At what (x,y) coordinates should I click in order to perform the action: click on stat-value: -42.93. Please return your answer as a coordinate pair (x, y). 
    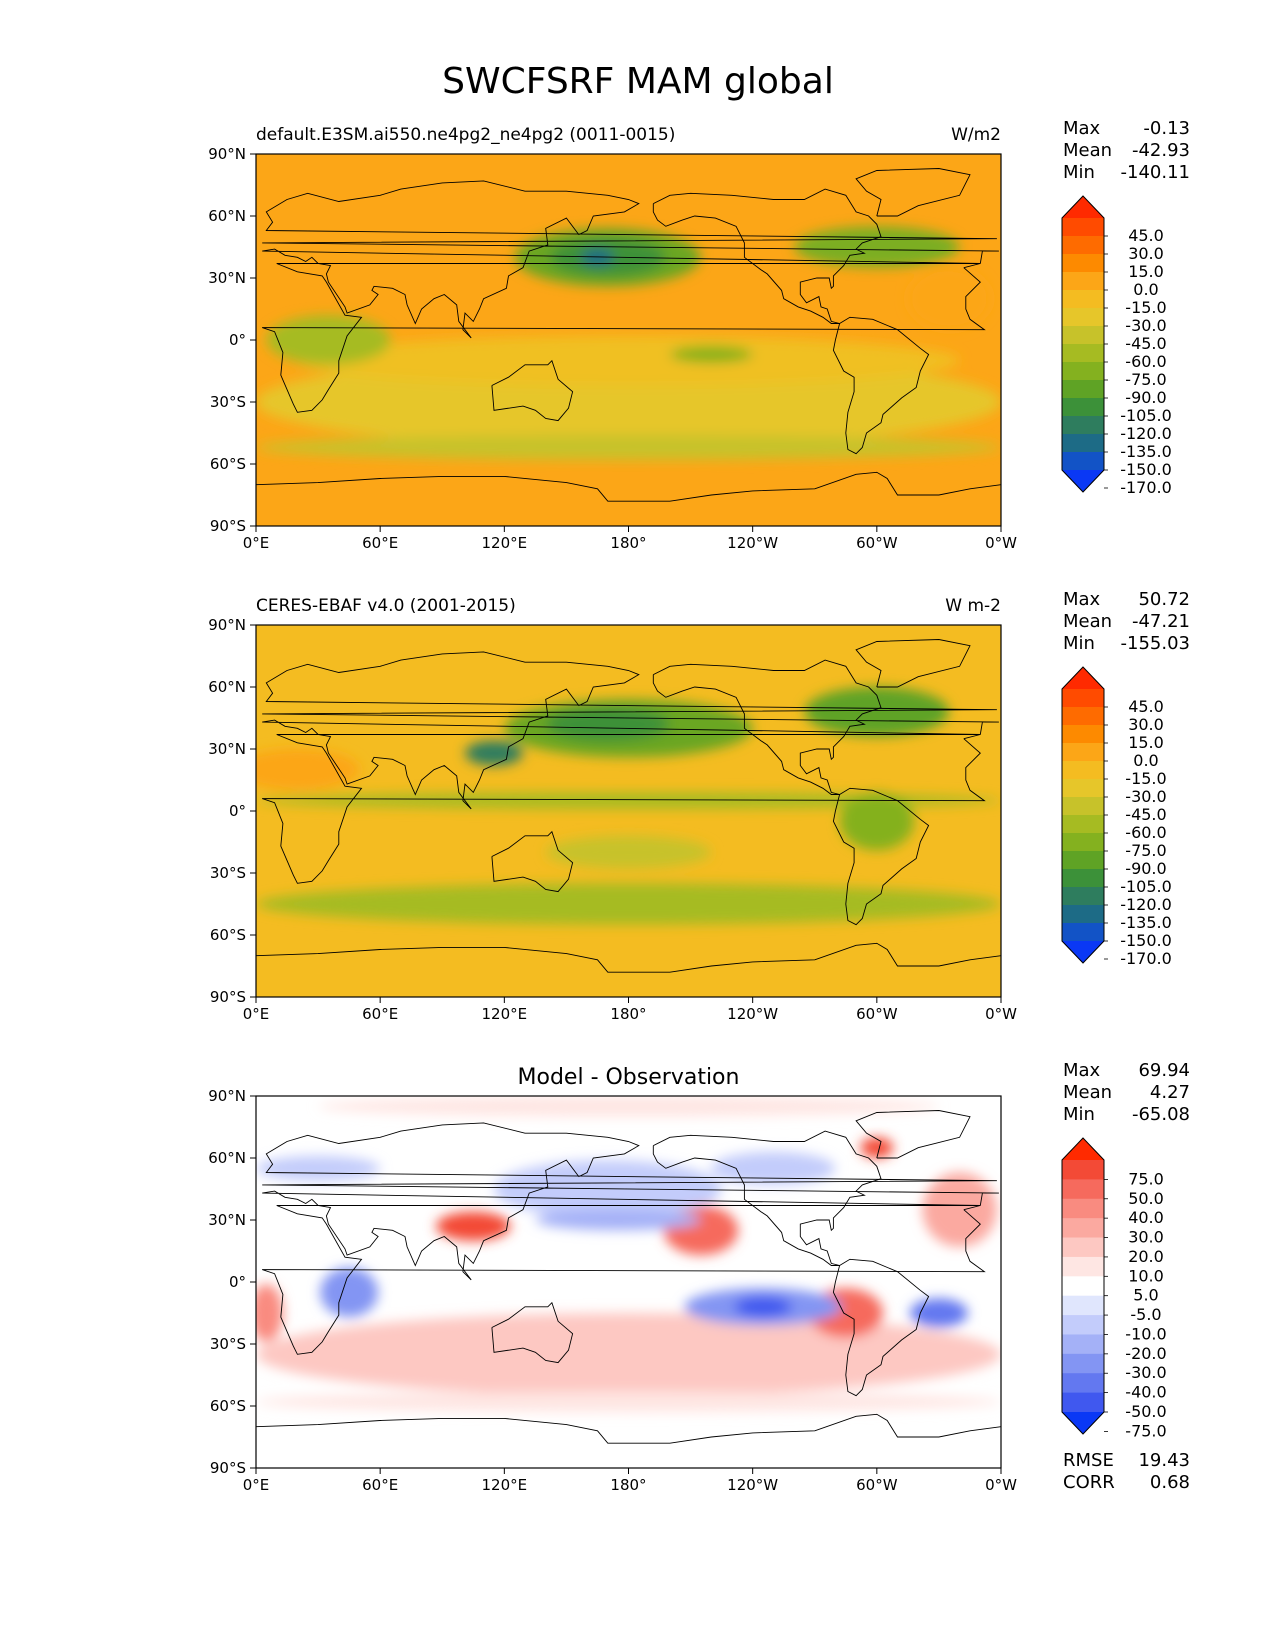
    Looking at the image, I should click on (1161, 150).